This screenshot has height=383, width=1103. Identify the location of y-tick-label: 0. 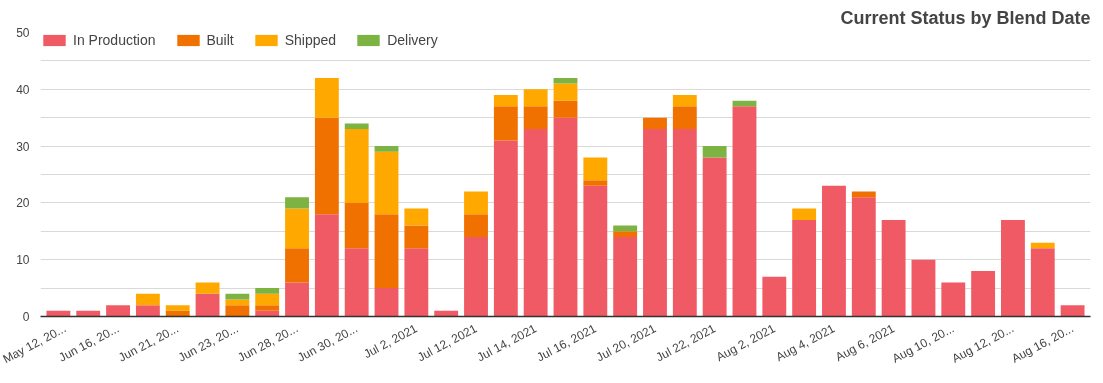
(26, 317).